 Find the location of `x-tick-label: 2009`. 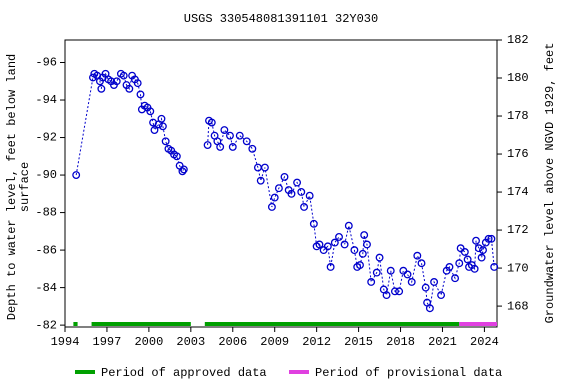

x-tick-label: 2009 is located at coordinates (274, 342).